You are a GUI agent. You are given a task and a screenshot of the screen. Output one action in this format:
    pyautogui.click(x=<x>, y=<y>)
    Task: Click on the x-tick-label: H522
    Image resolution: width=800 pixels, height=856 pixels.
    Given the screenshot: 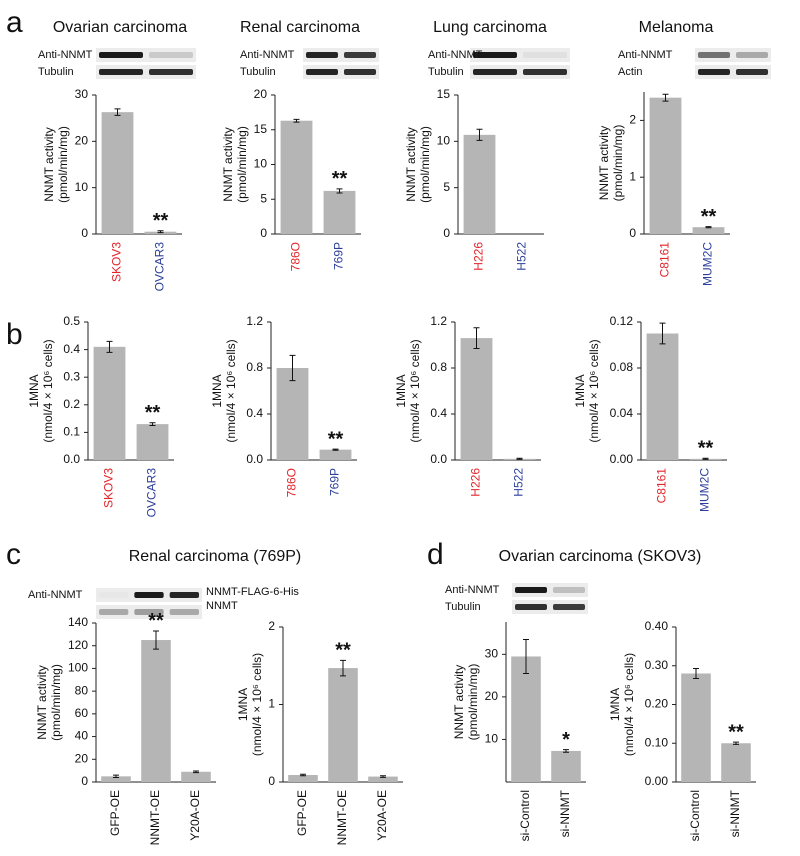 What is the action you would take?
    pyautogui.click(x=522, y=256)
    